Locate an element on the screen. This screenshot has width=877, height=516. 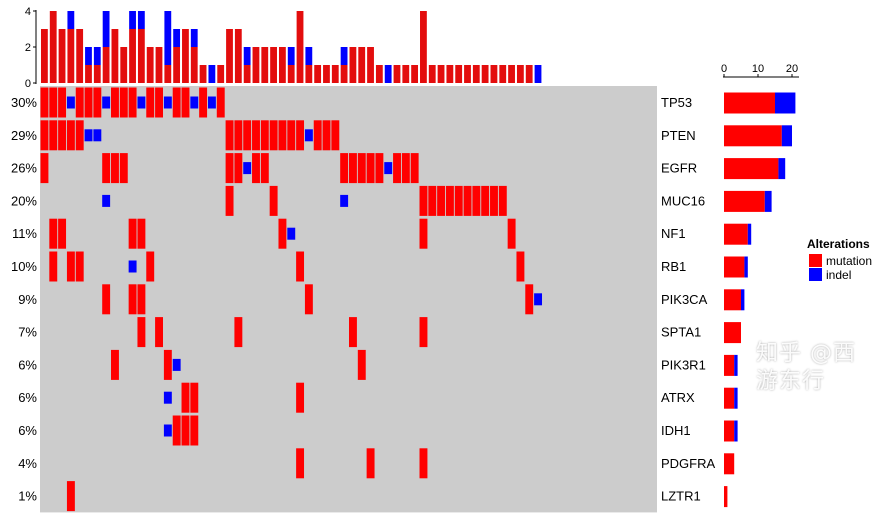
mutation-cell-SPTA1 is located at coordinates (353, 332).